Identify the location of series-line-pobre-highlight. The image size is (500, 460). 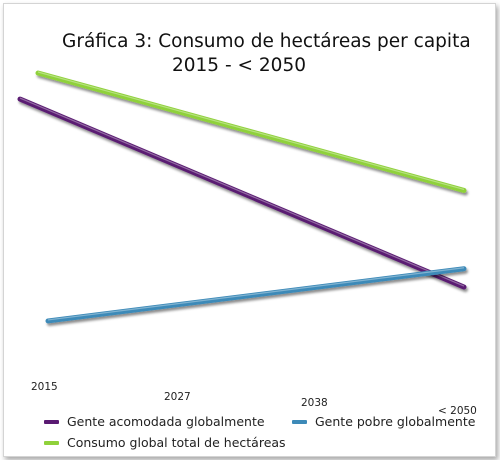
(256, 294).